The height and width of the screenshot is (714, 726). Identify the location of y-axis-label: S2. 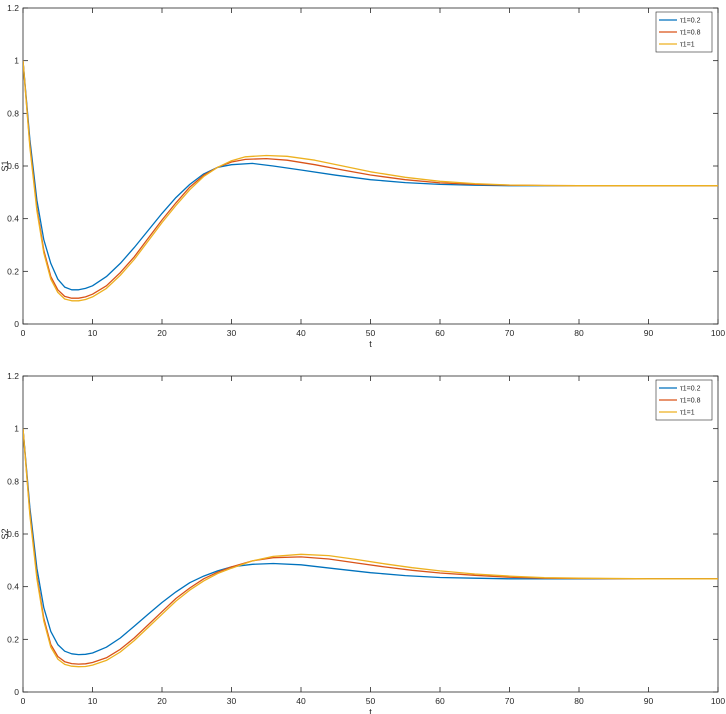
(5, 533).